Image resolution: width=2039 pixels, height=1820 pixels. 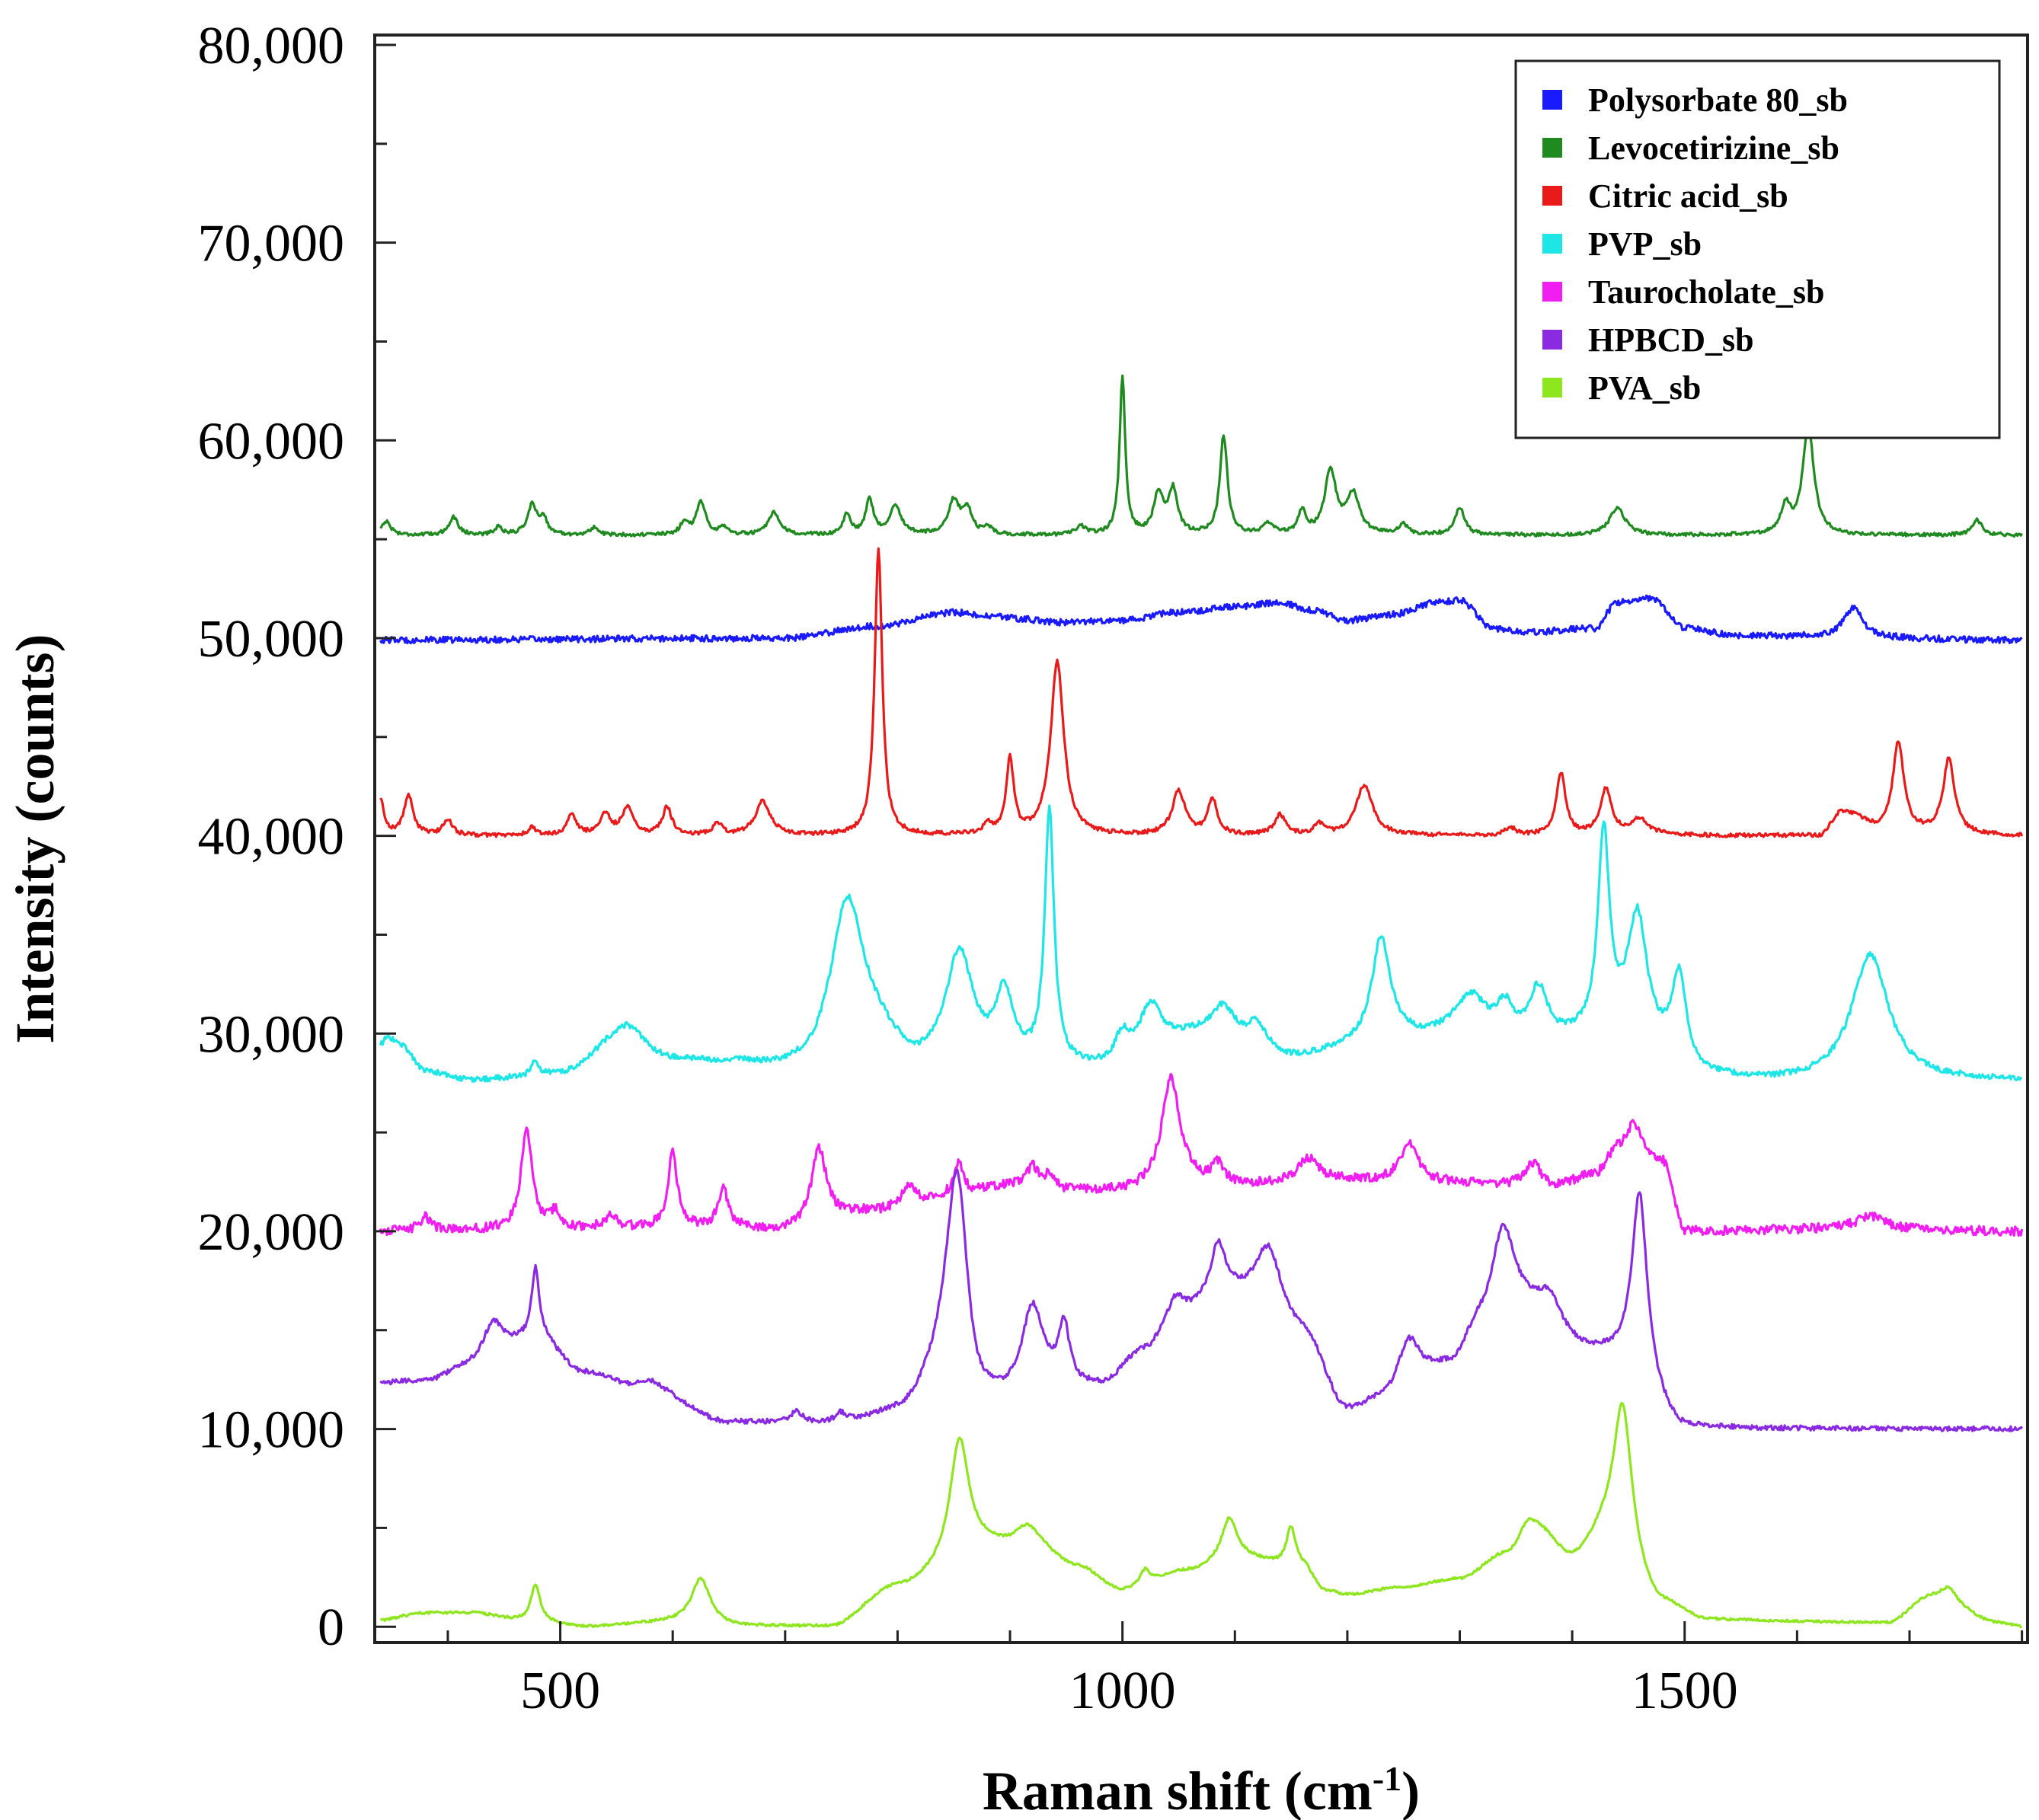 What do you see at coordinates (1644, 388) in the screenshot?
I see `legend-label: PVA_sb` at bounding box center [1644, 388].